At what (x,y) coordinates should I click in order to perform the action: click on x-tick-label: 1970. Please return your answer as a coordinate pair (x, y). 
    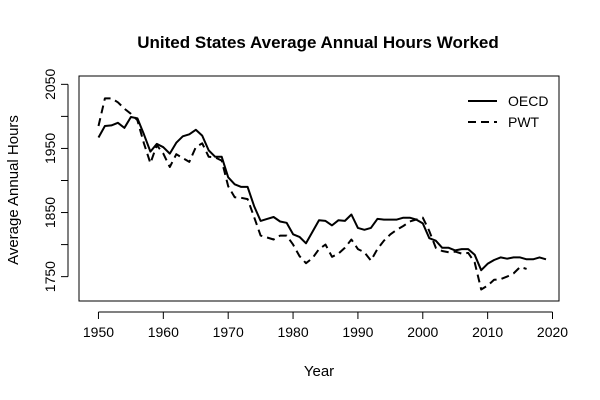
    Looking at the image, I should click on (228, 332).